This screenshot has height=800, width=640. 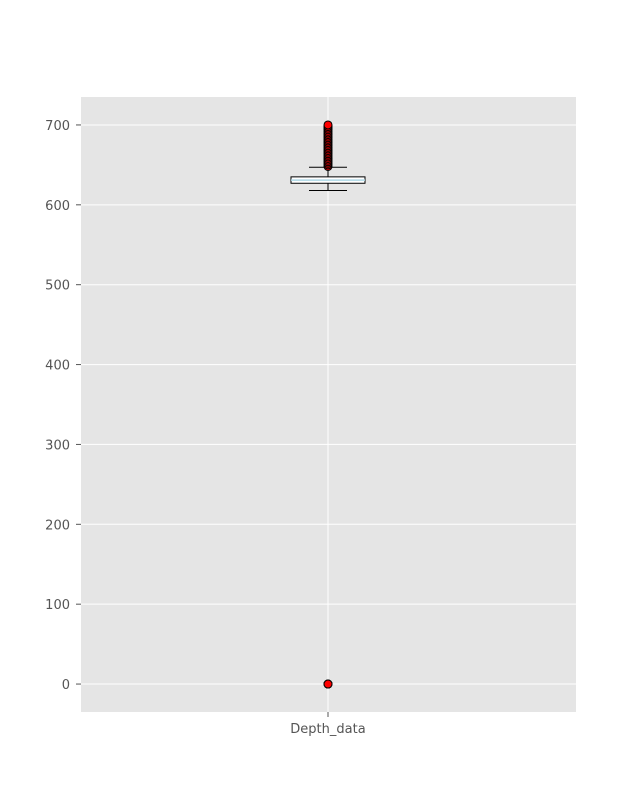 I want to click on x-tick-label: Depth_data, so click(x=327, y=729).